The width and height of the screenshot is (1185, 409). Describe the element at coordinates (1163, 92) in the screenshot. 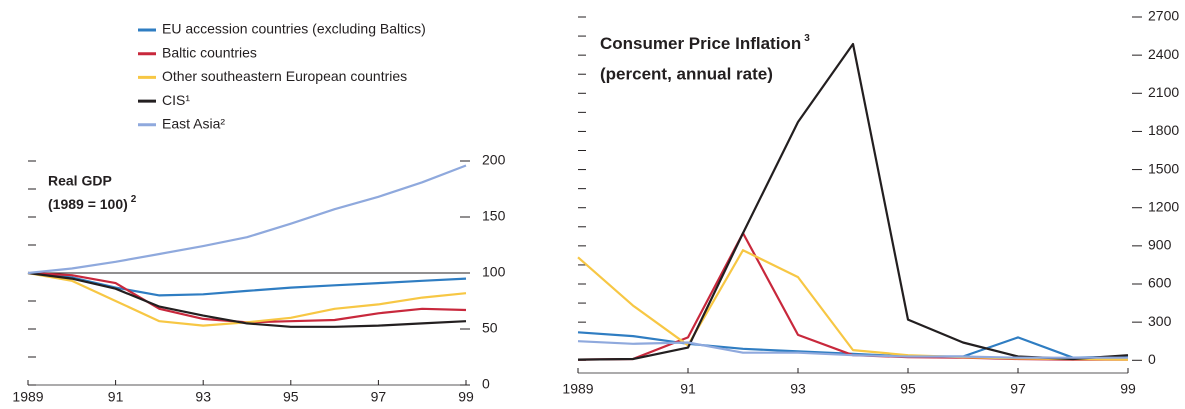

I see `y-tick-label: 2100` at that location.